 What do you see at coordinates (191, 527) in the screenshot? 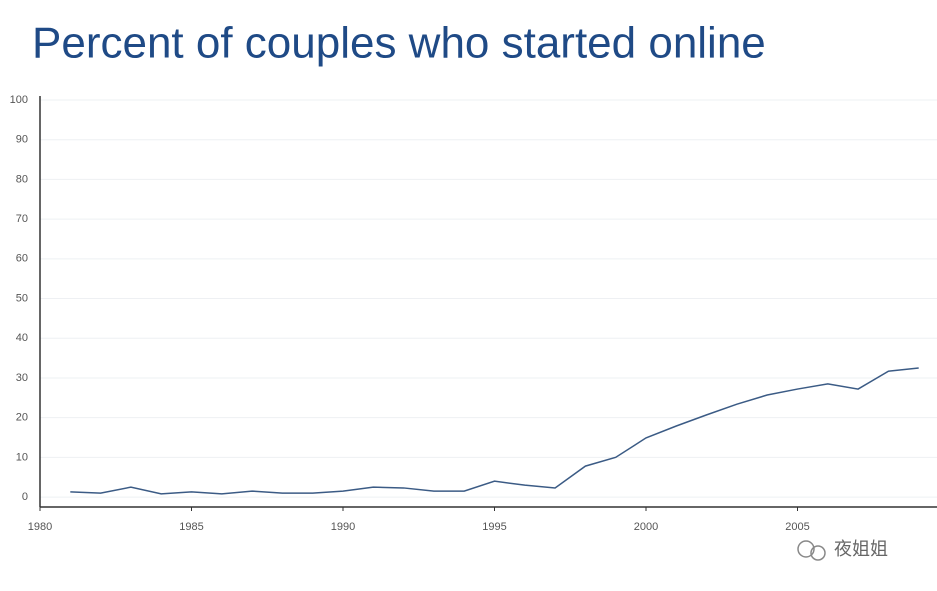
I see `x-tick-label: 1985` at bounding box center [191, 527].